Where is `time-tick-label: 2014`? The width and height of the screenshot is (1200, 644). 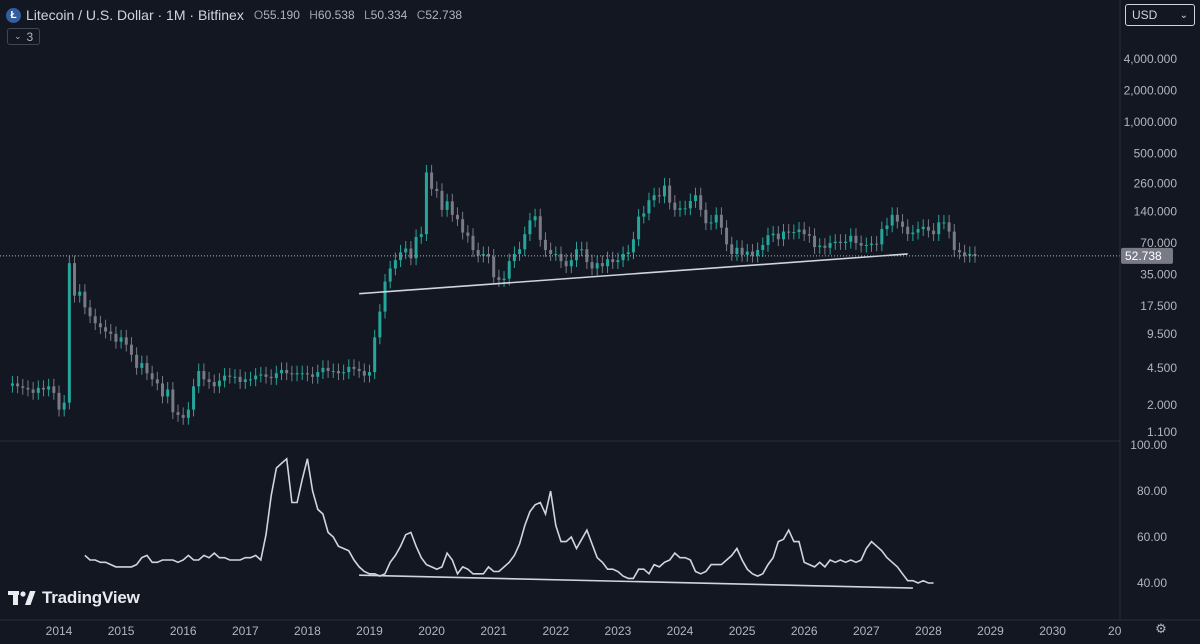
time-tick-label: 2014 is located at coordinates (59, 631).